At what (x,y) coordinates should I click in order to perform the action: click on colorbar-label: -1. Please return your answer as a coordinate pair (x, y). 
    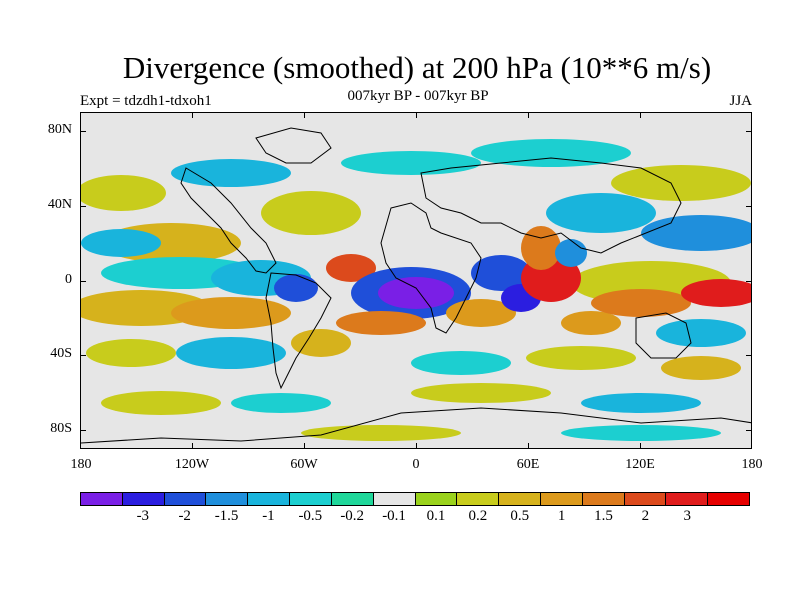
    Looking at the image, I should click on (268, 516).